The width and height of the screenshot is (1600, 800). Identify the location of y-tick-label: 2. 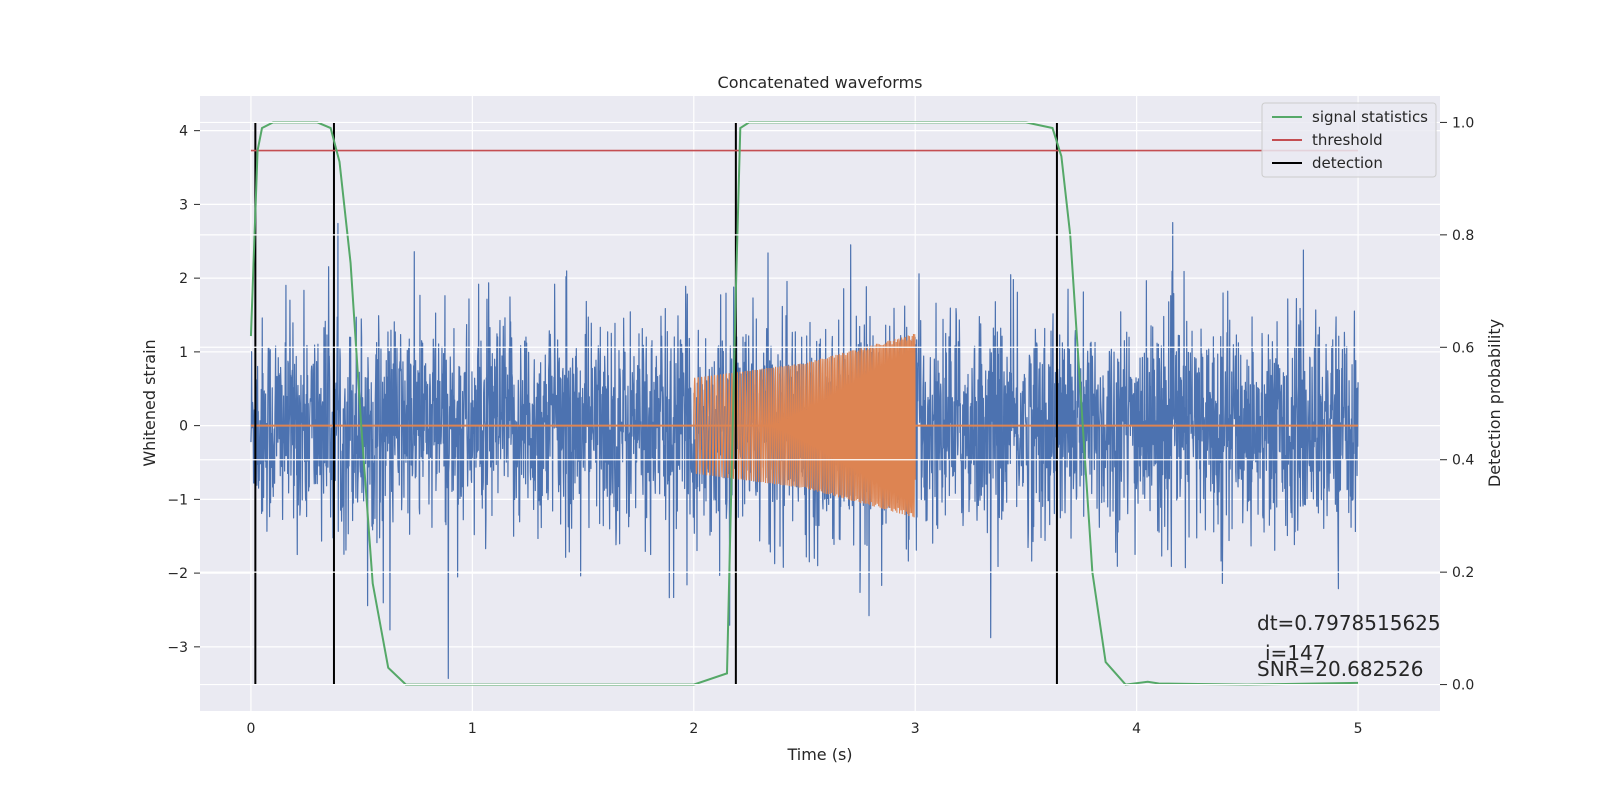
(183, 279).